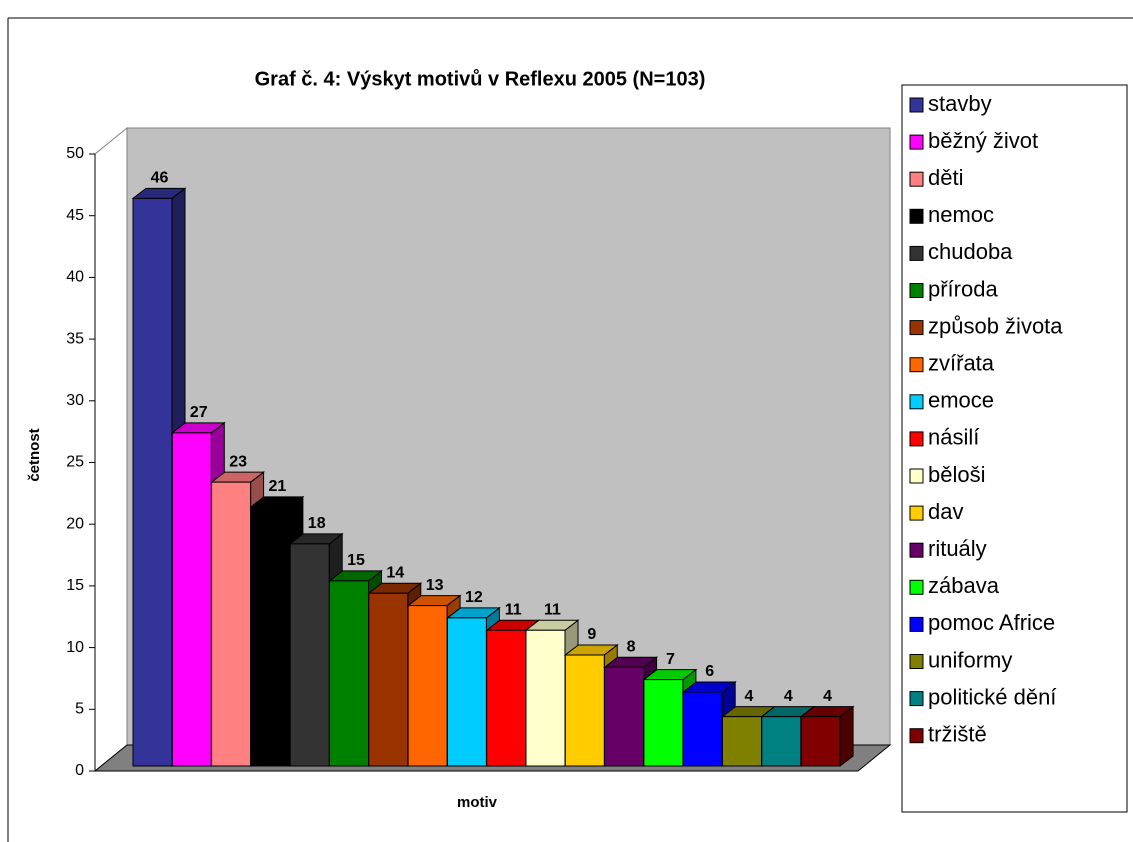 This screenshot has width=1133, height=842. What do you see at coordinates (970, 659) in the screenshot?
I see `legend-label: uniformy` at bounding box center [970, 659].